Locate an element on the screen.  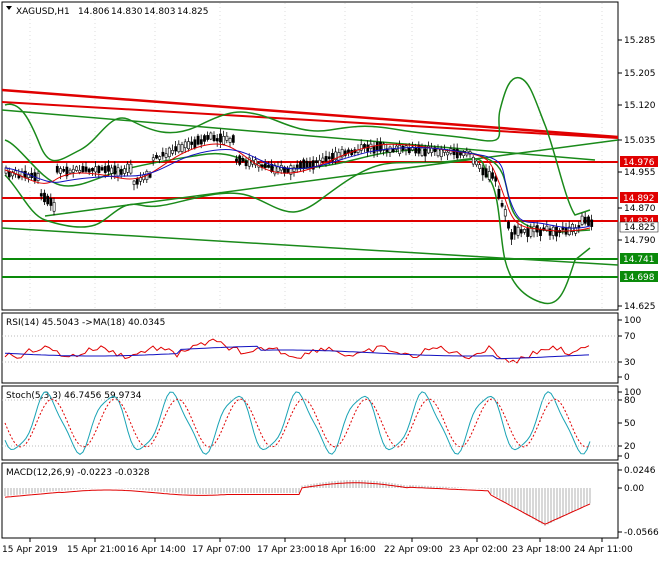
stoch-indicator: Stoch(5,3,3) 46.7456 59.9734 is located at coordinates (297, 423).